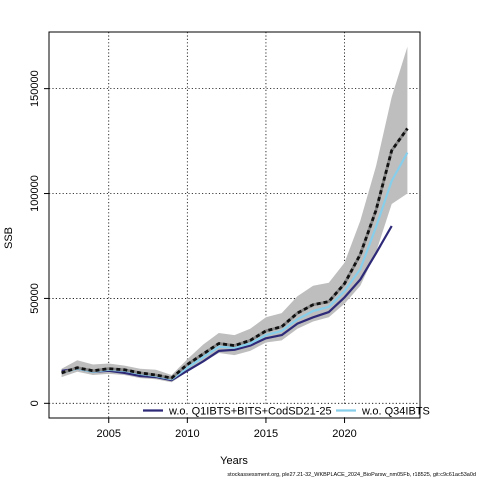 The height and width of the screenshot is (480, 480). Describe the element at coordinates (395, 412) in the screenshot. I see `legend-label-1: w.o. Q34IBTS` at that location.